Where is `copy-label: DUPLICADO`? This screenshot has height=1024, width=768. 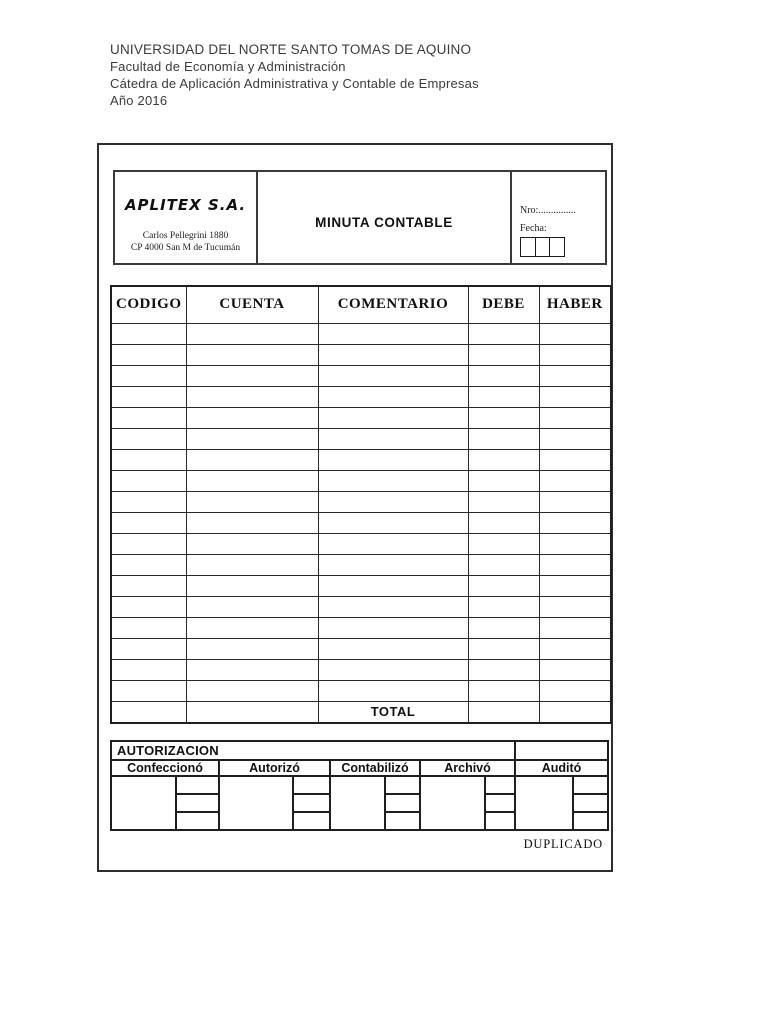 copy-label: DUPLICADO is located at coordinates (563, 844).